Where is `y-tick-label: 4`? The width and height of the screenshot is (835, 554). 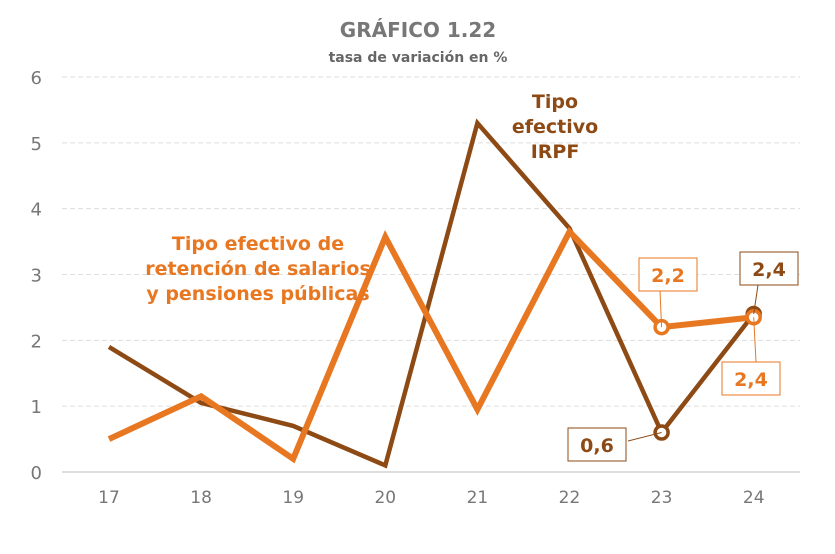
y-tick-label: 4 is located at coordinates (36, 210).